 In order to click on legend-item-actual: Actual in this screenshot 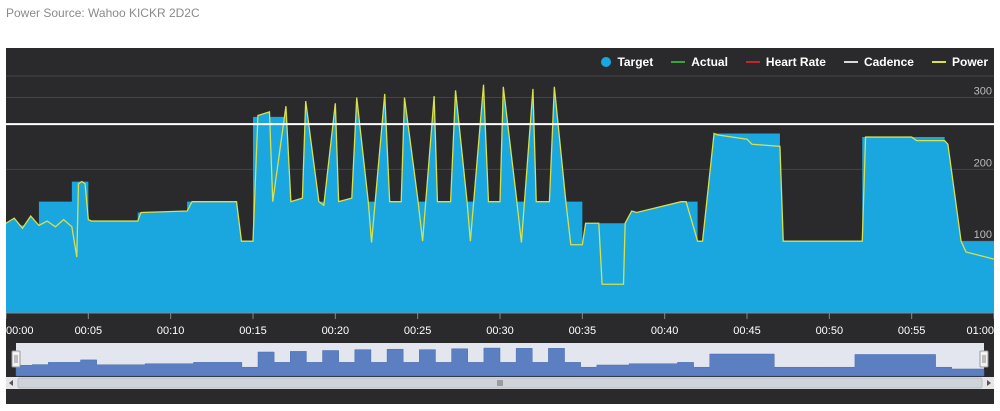, I will do `click(699, 62)`.